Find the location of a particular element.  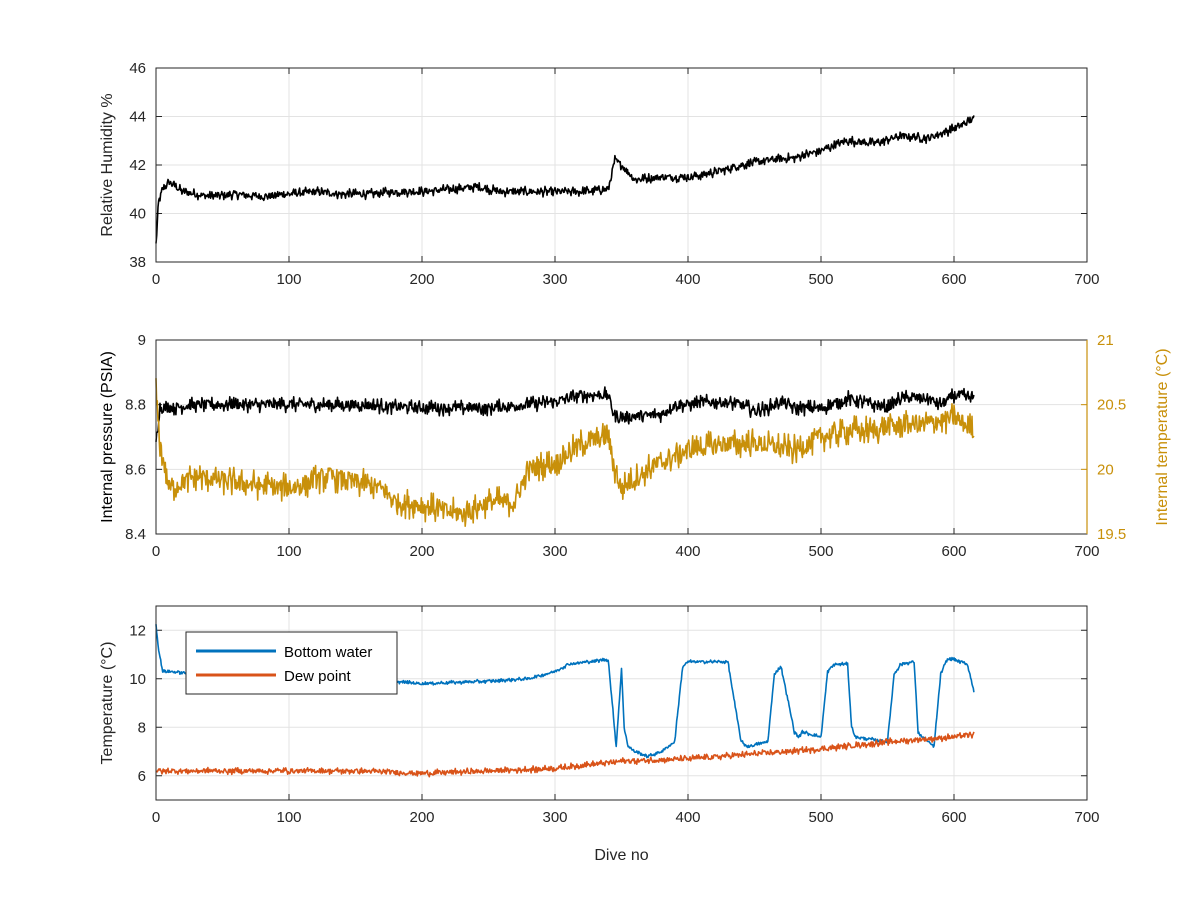

legend-entry: Bottom water is located at coordinates (328, 652).